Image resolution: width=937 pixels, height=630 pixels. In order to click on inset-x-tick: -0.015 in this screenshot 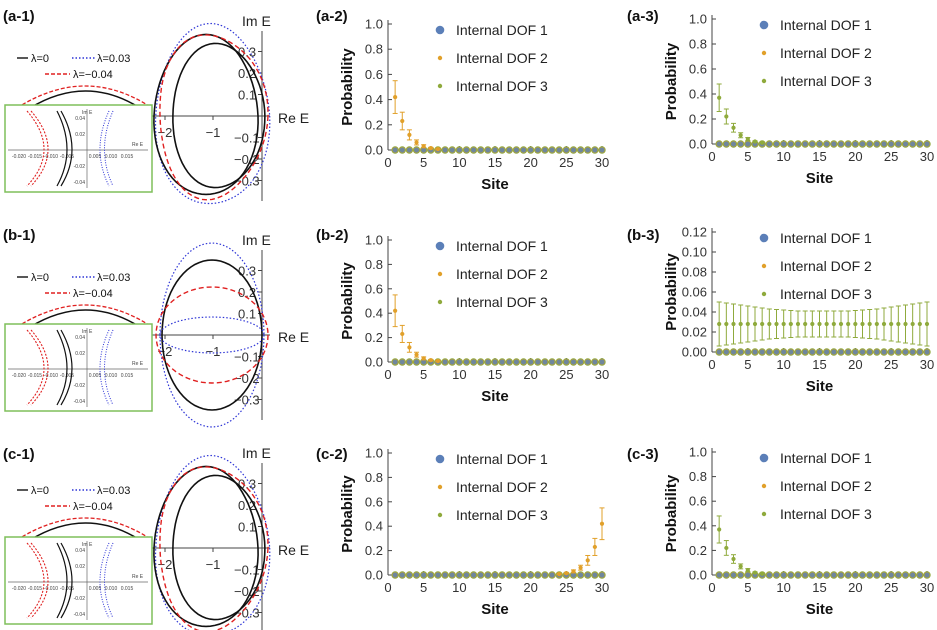, I will do `click(35, 157)`.